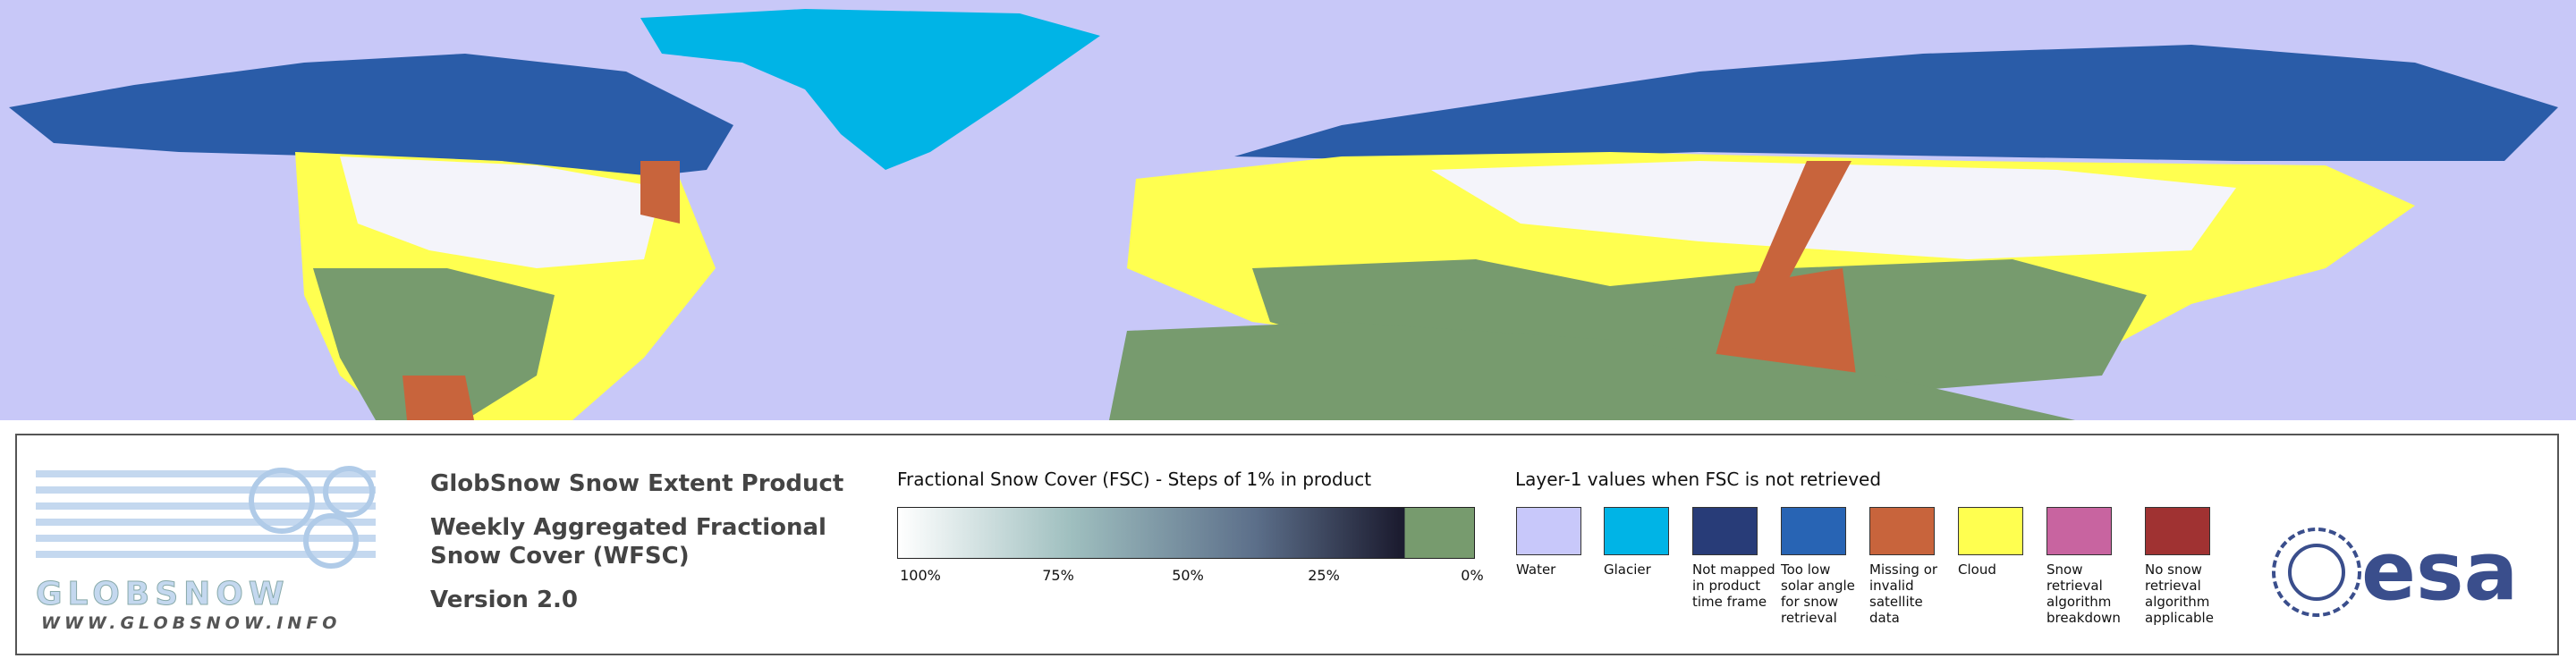 The width and height of the screenshot is (2576, 667). What do you see at coordinates (1188, 575) in the screenshot?
I see `fsc-tick-label: 50%` at bounding box center [1188, 575].